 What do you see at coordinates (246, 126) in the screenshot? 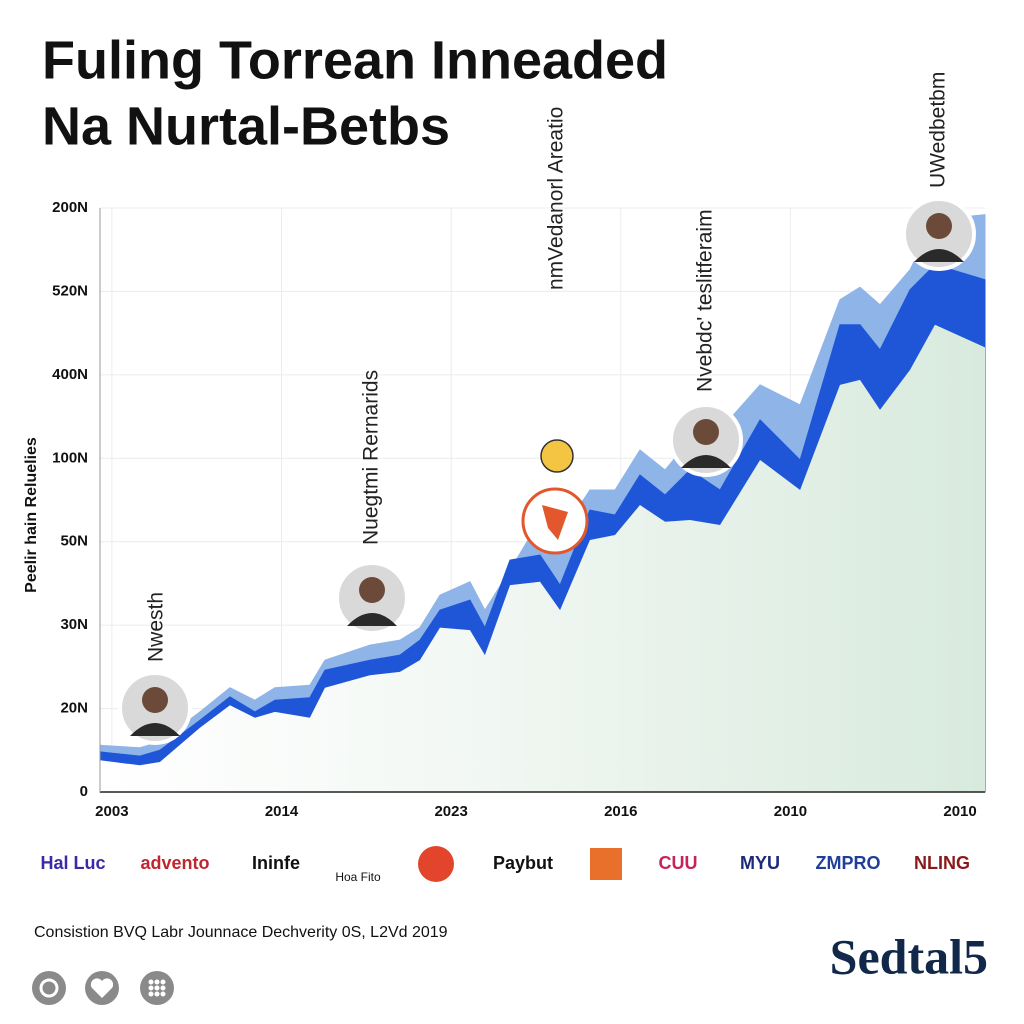
I see `chart-title: Na Nurtal-Betbs` at bounding box center [246, 126].